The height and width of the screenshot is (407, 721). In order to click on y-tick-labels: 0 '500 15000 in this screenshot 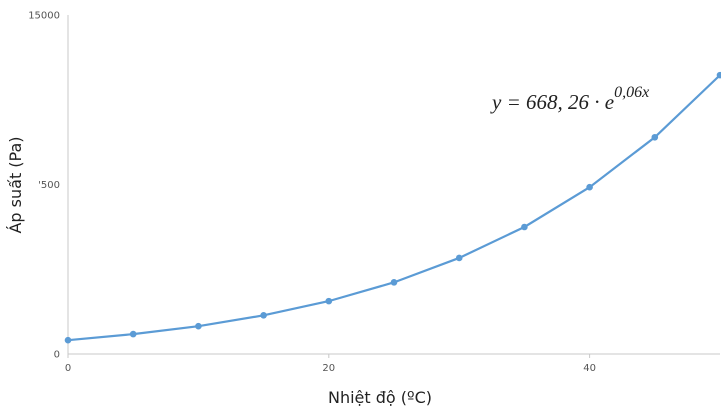, I will do `click(44, 186)`.